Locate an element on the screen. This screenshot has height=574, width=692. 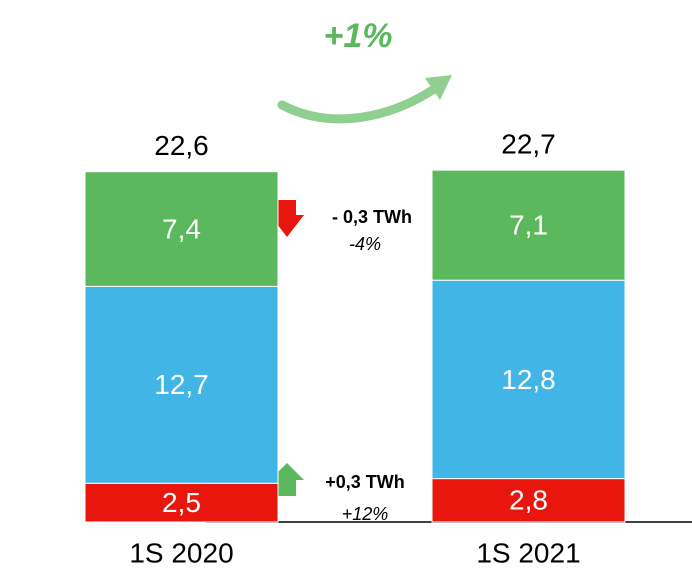
segment-label: 2,5 is located at coordinates (181, 502).